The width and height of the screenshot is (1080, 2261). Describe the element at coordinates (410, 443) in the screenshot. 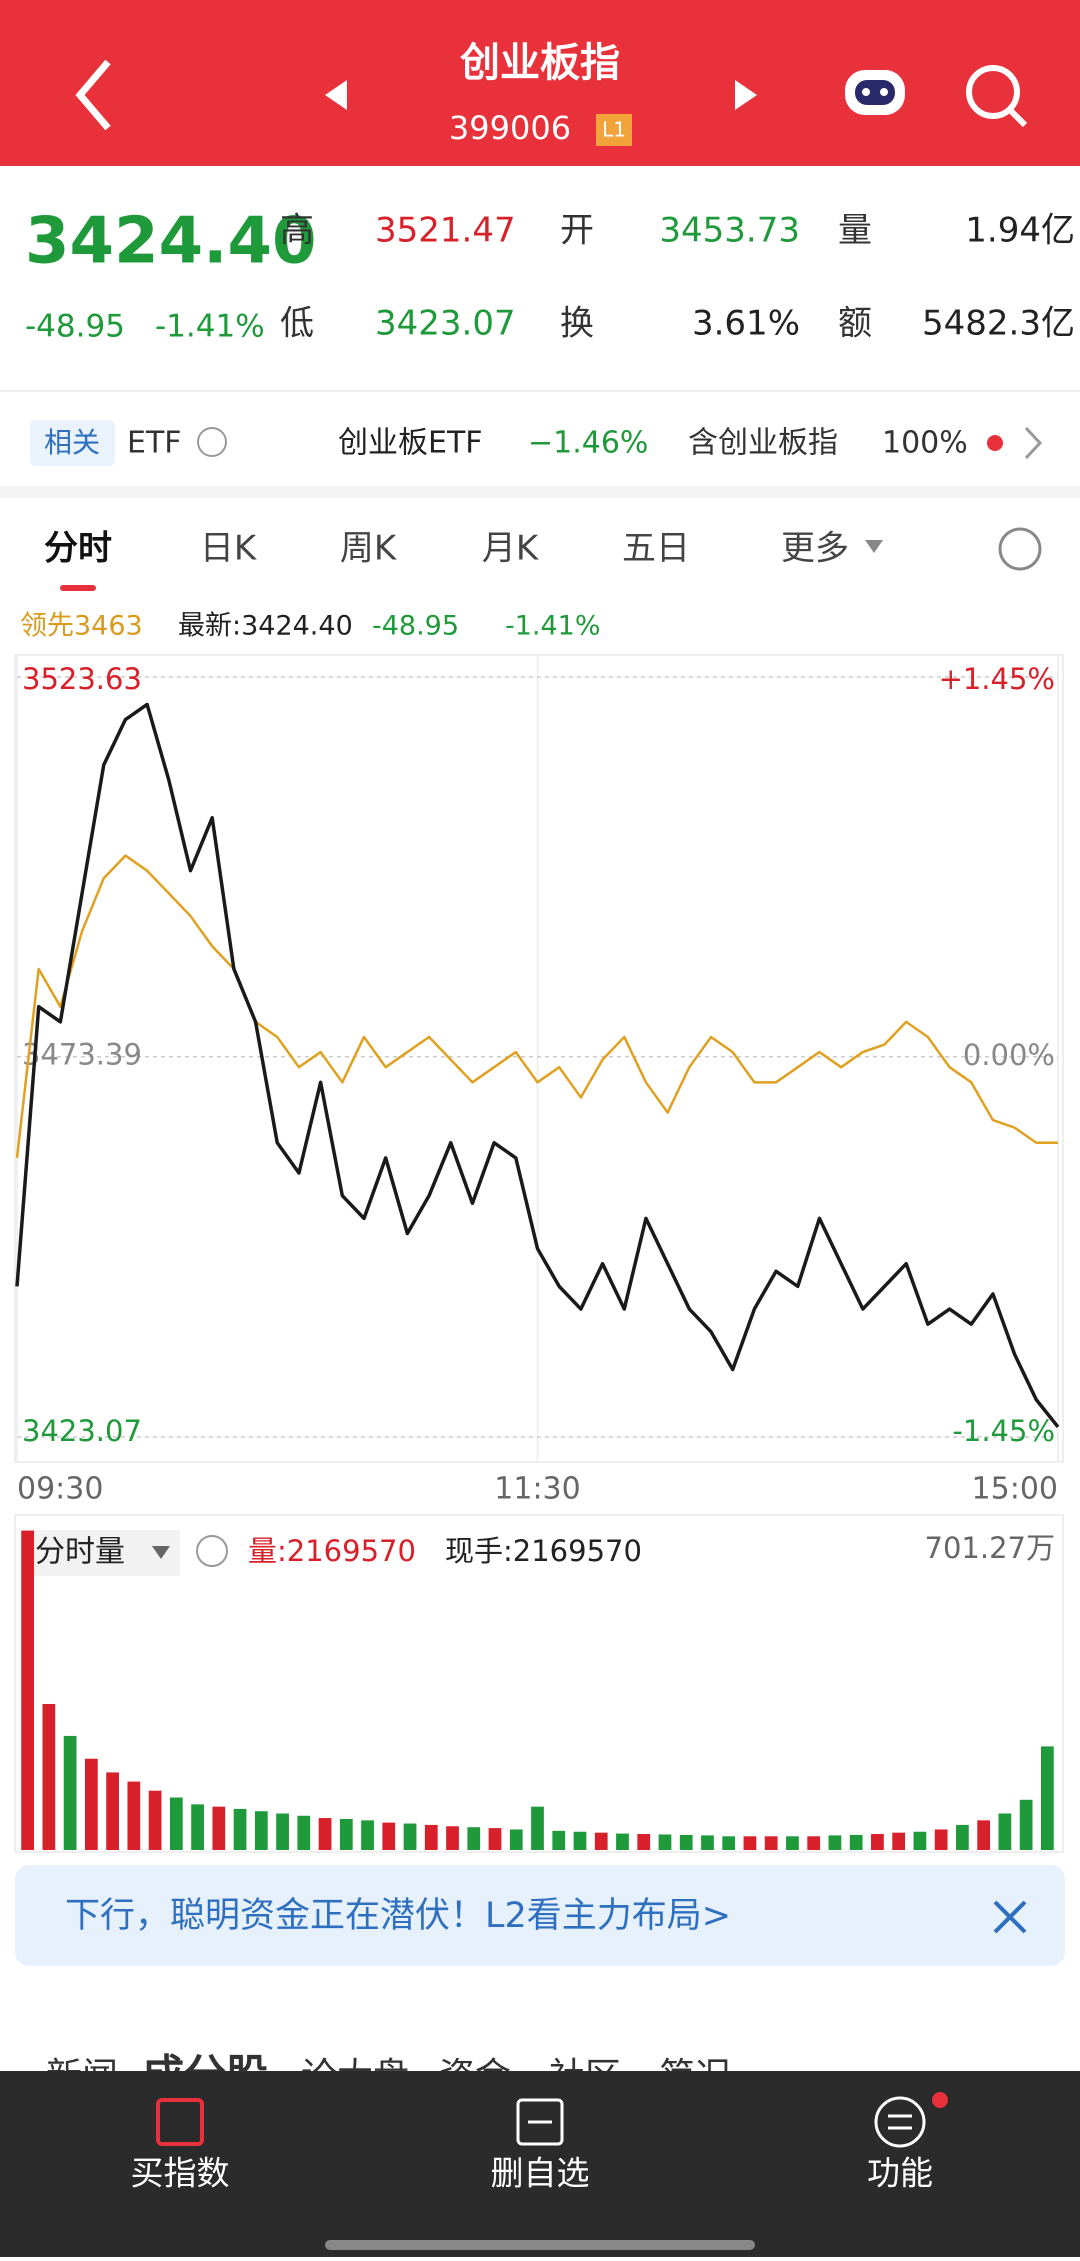

I see `etf-name: 创业板ETF` at that location.